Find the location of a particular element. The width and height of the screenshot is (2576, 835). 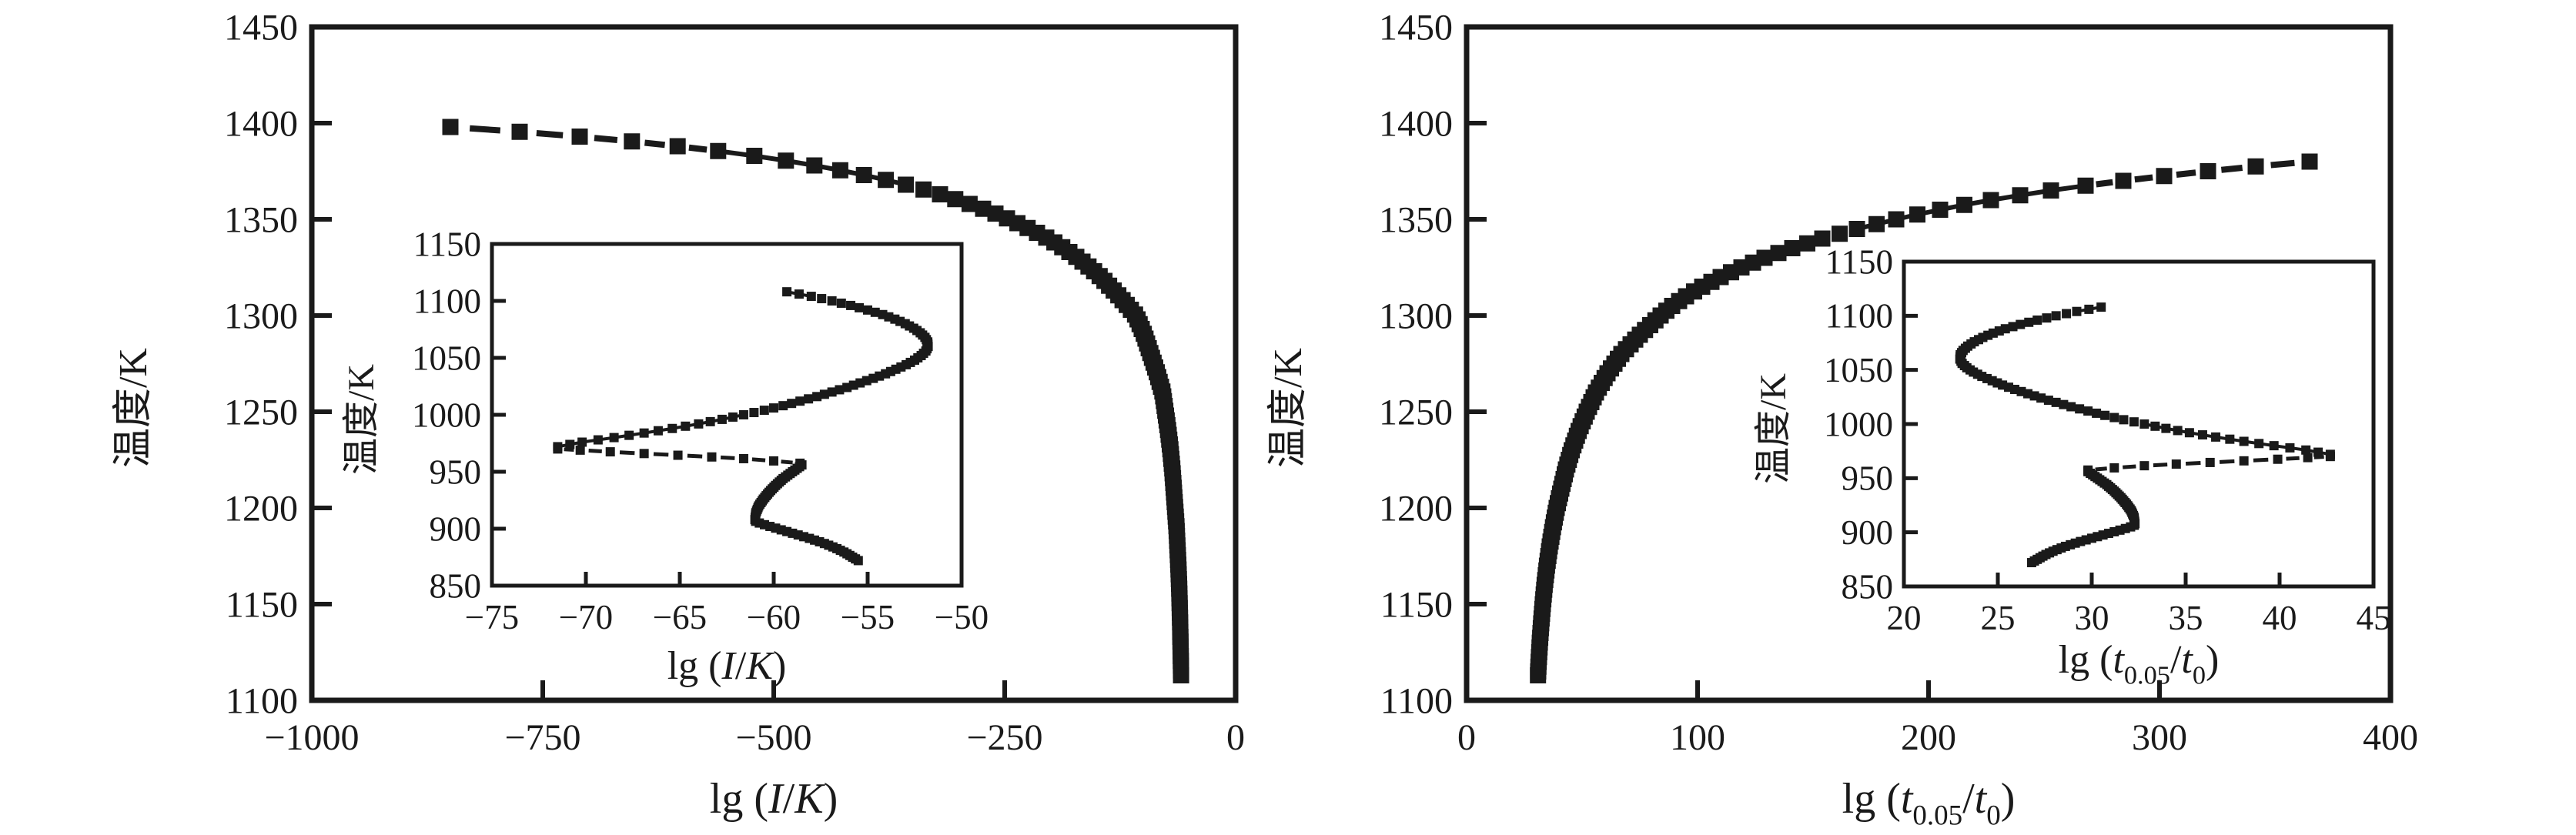

right-inset-y-tick-label: 1050 is located at coordinates (1859, 370).